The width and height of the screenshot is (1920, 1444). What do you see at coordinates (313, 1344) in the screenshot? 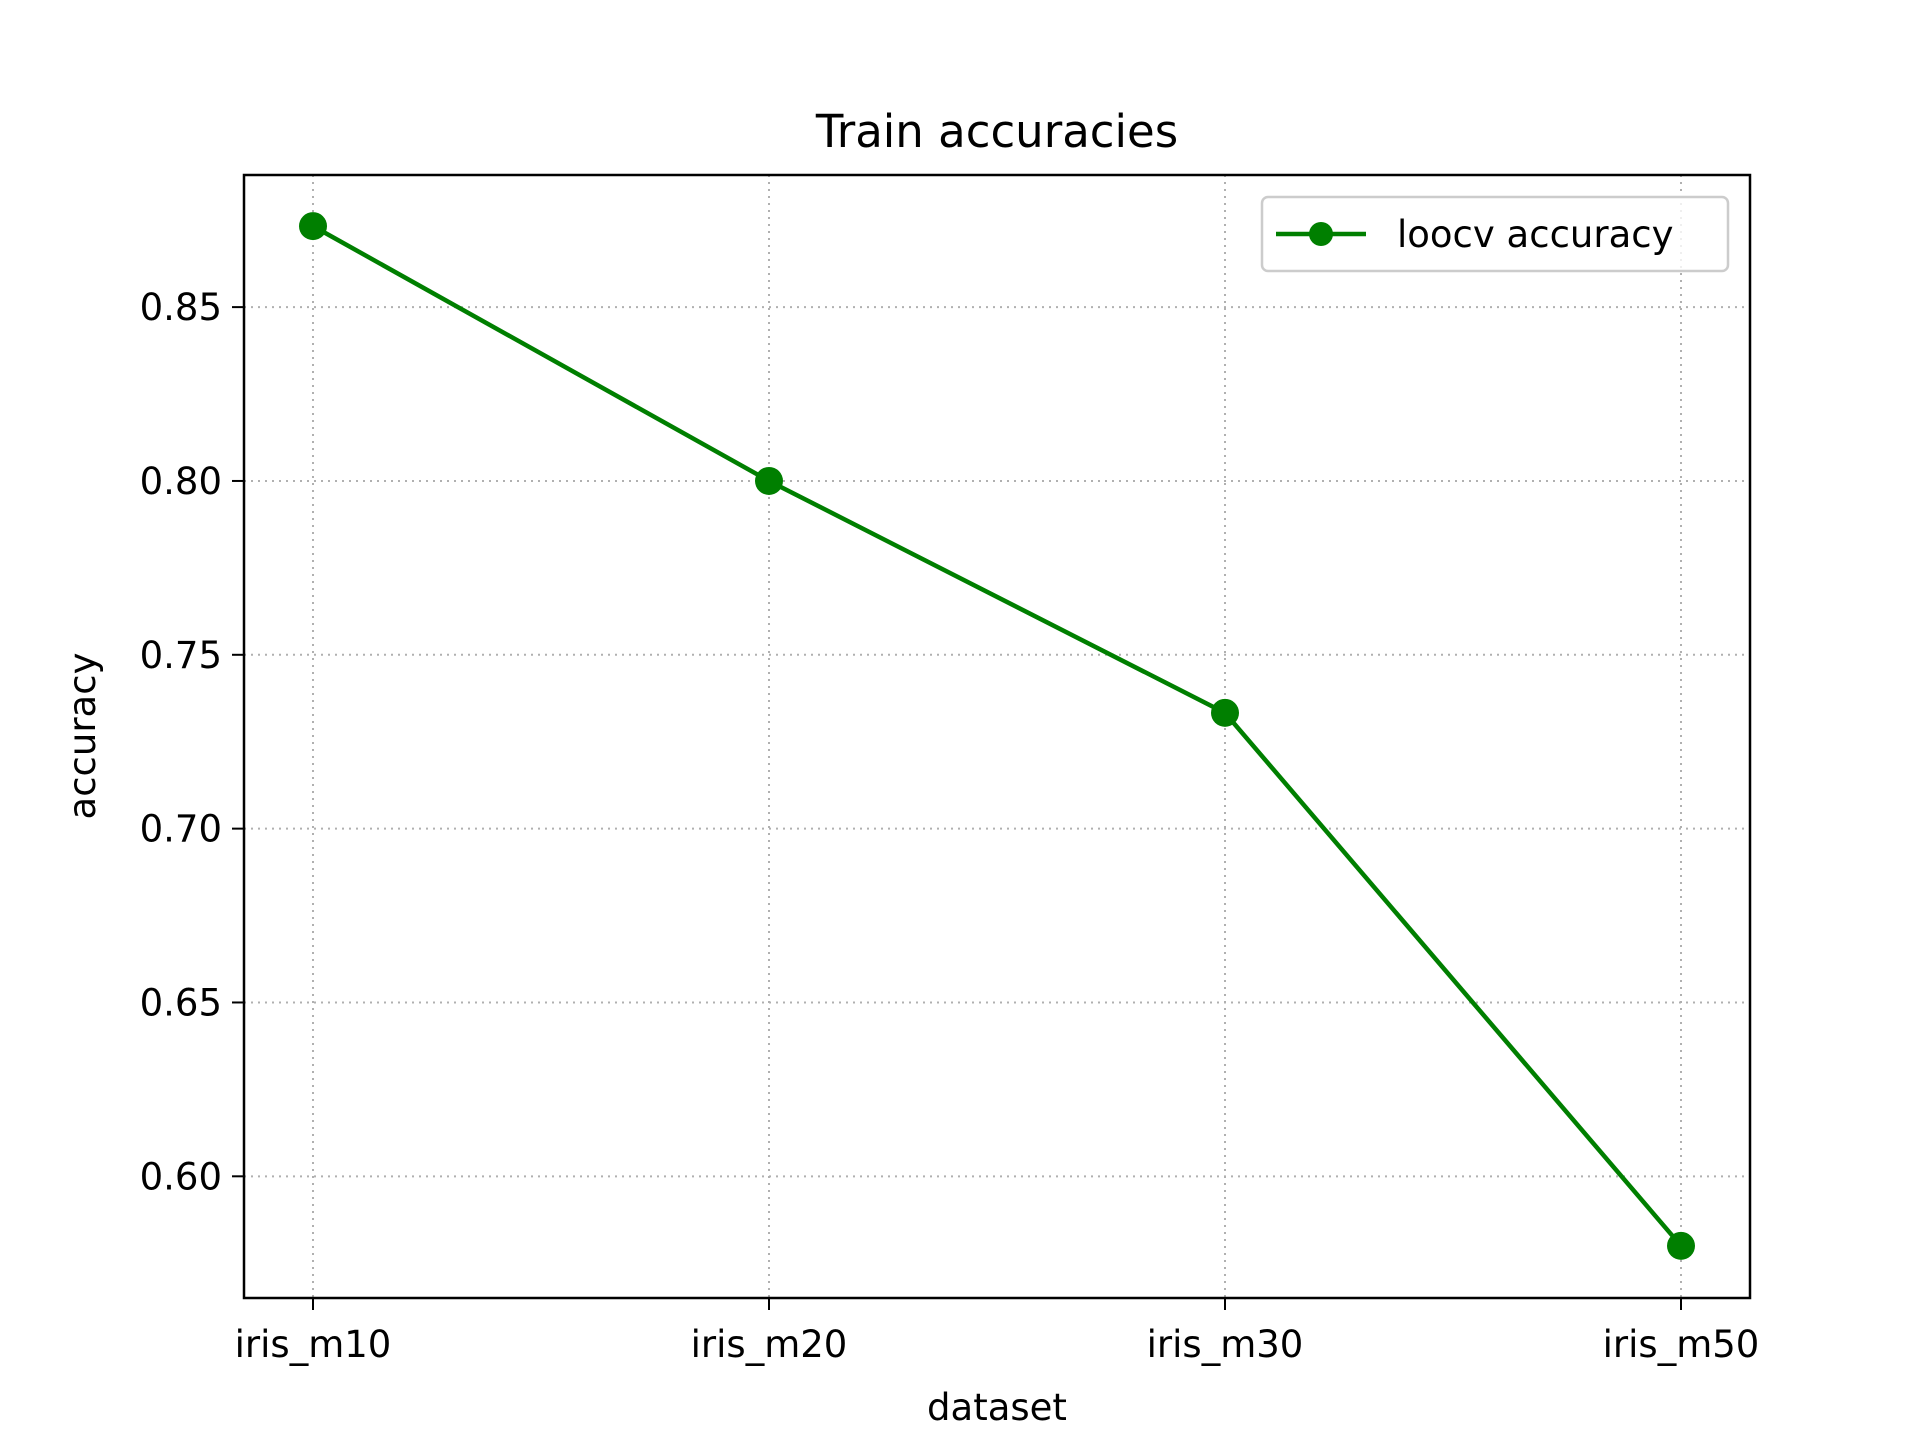
I see `x-tick-label: iris_m10` at bounding box center [313, 1344].